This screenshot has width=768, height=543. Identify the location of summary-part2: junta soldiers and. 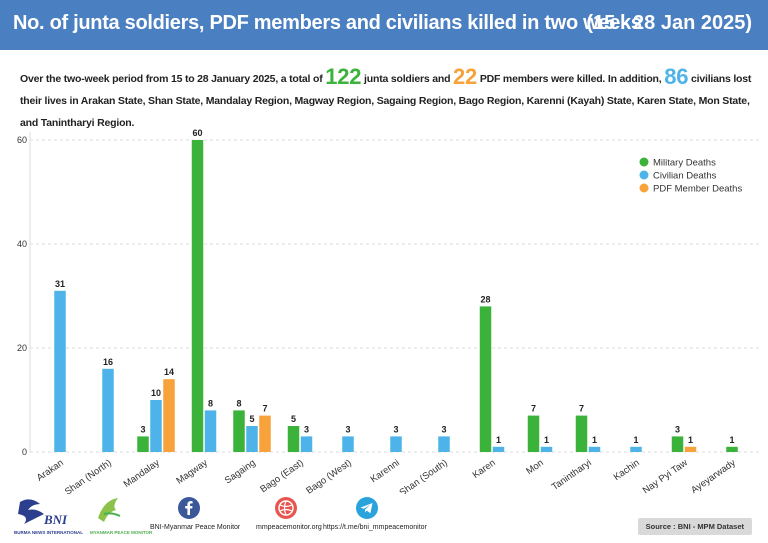
(407, 79).